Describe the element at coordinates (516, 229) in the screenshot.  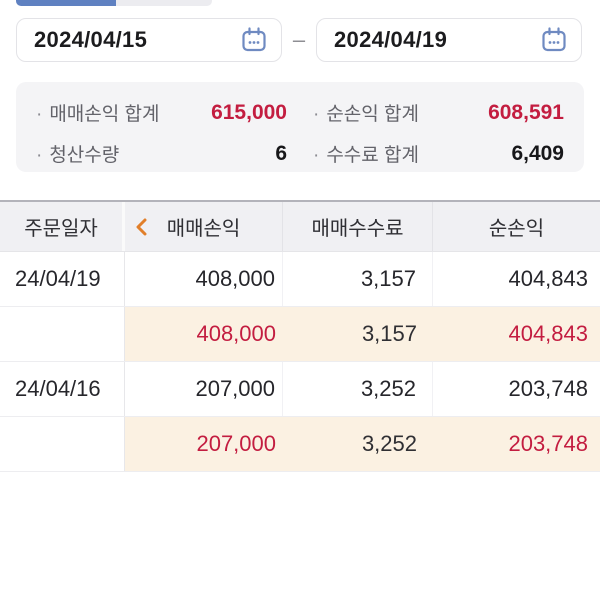
I see `header-net-pnl: 순손익` at that location.